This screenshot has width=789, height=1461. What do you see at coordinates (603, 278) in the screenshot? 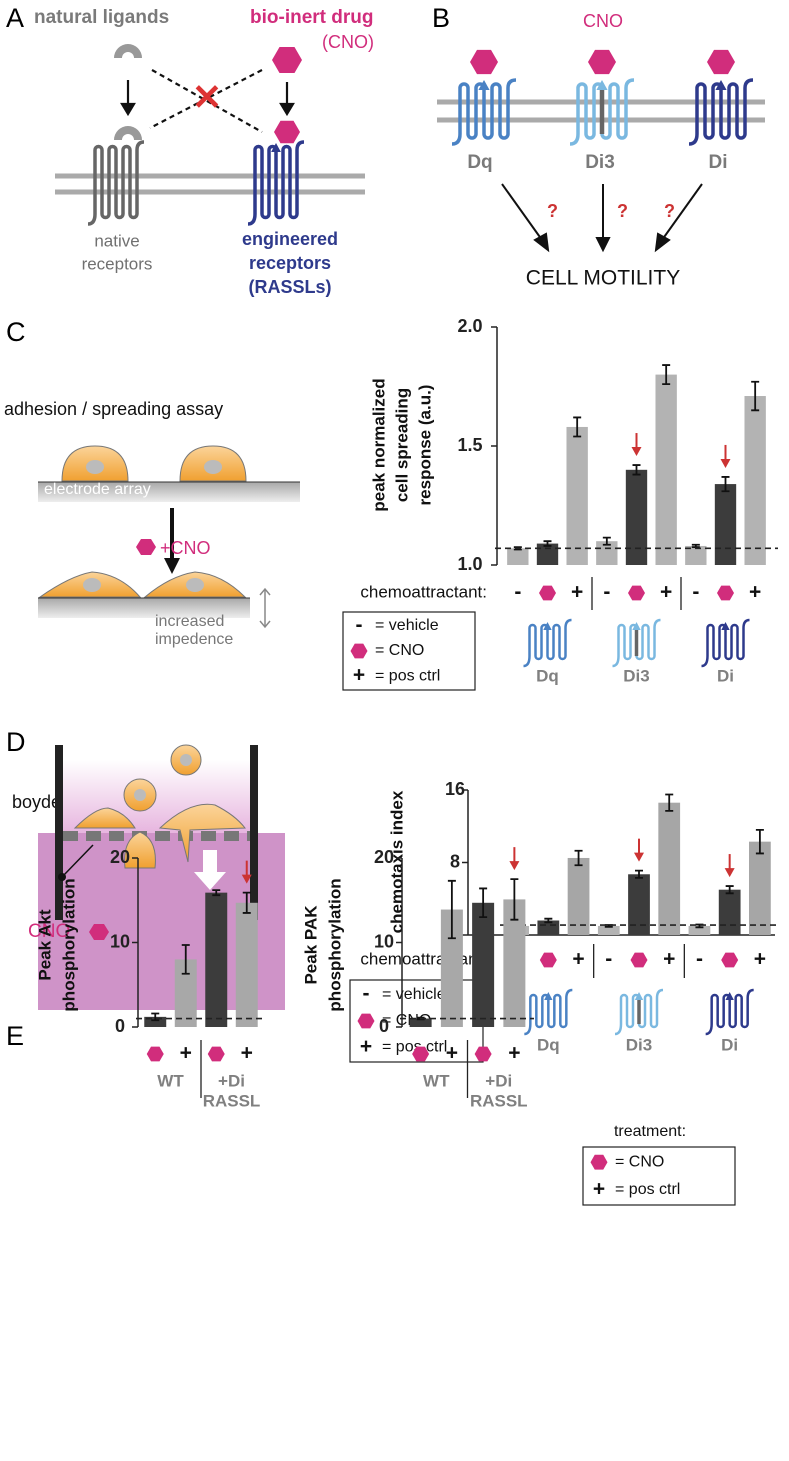
I see `text: CELL MOTILITY` at bounding box center [603, 278].